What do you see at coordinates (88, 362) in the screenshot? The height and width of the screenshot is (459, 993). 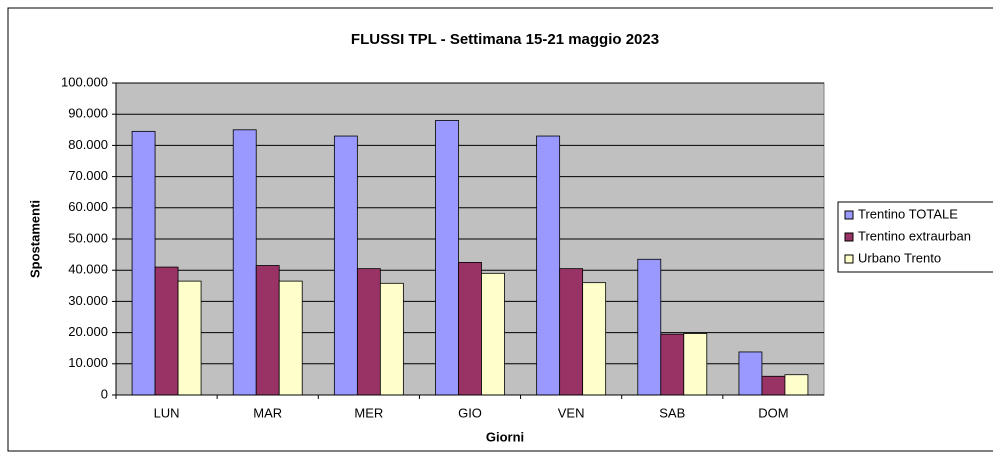 I see `y-tick-label: 10.000` at bounding box center [88, 362].